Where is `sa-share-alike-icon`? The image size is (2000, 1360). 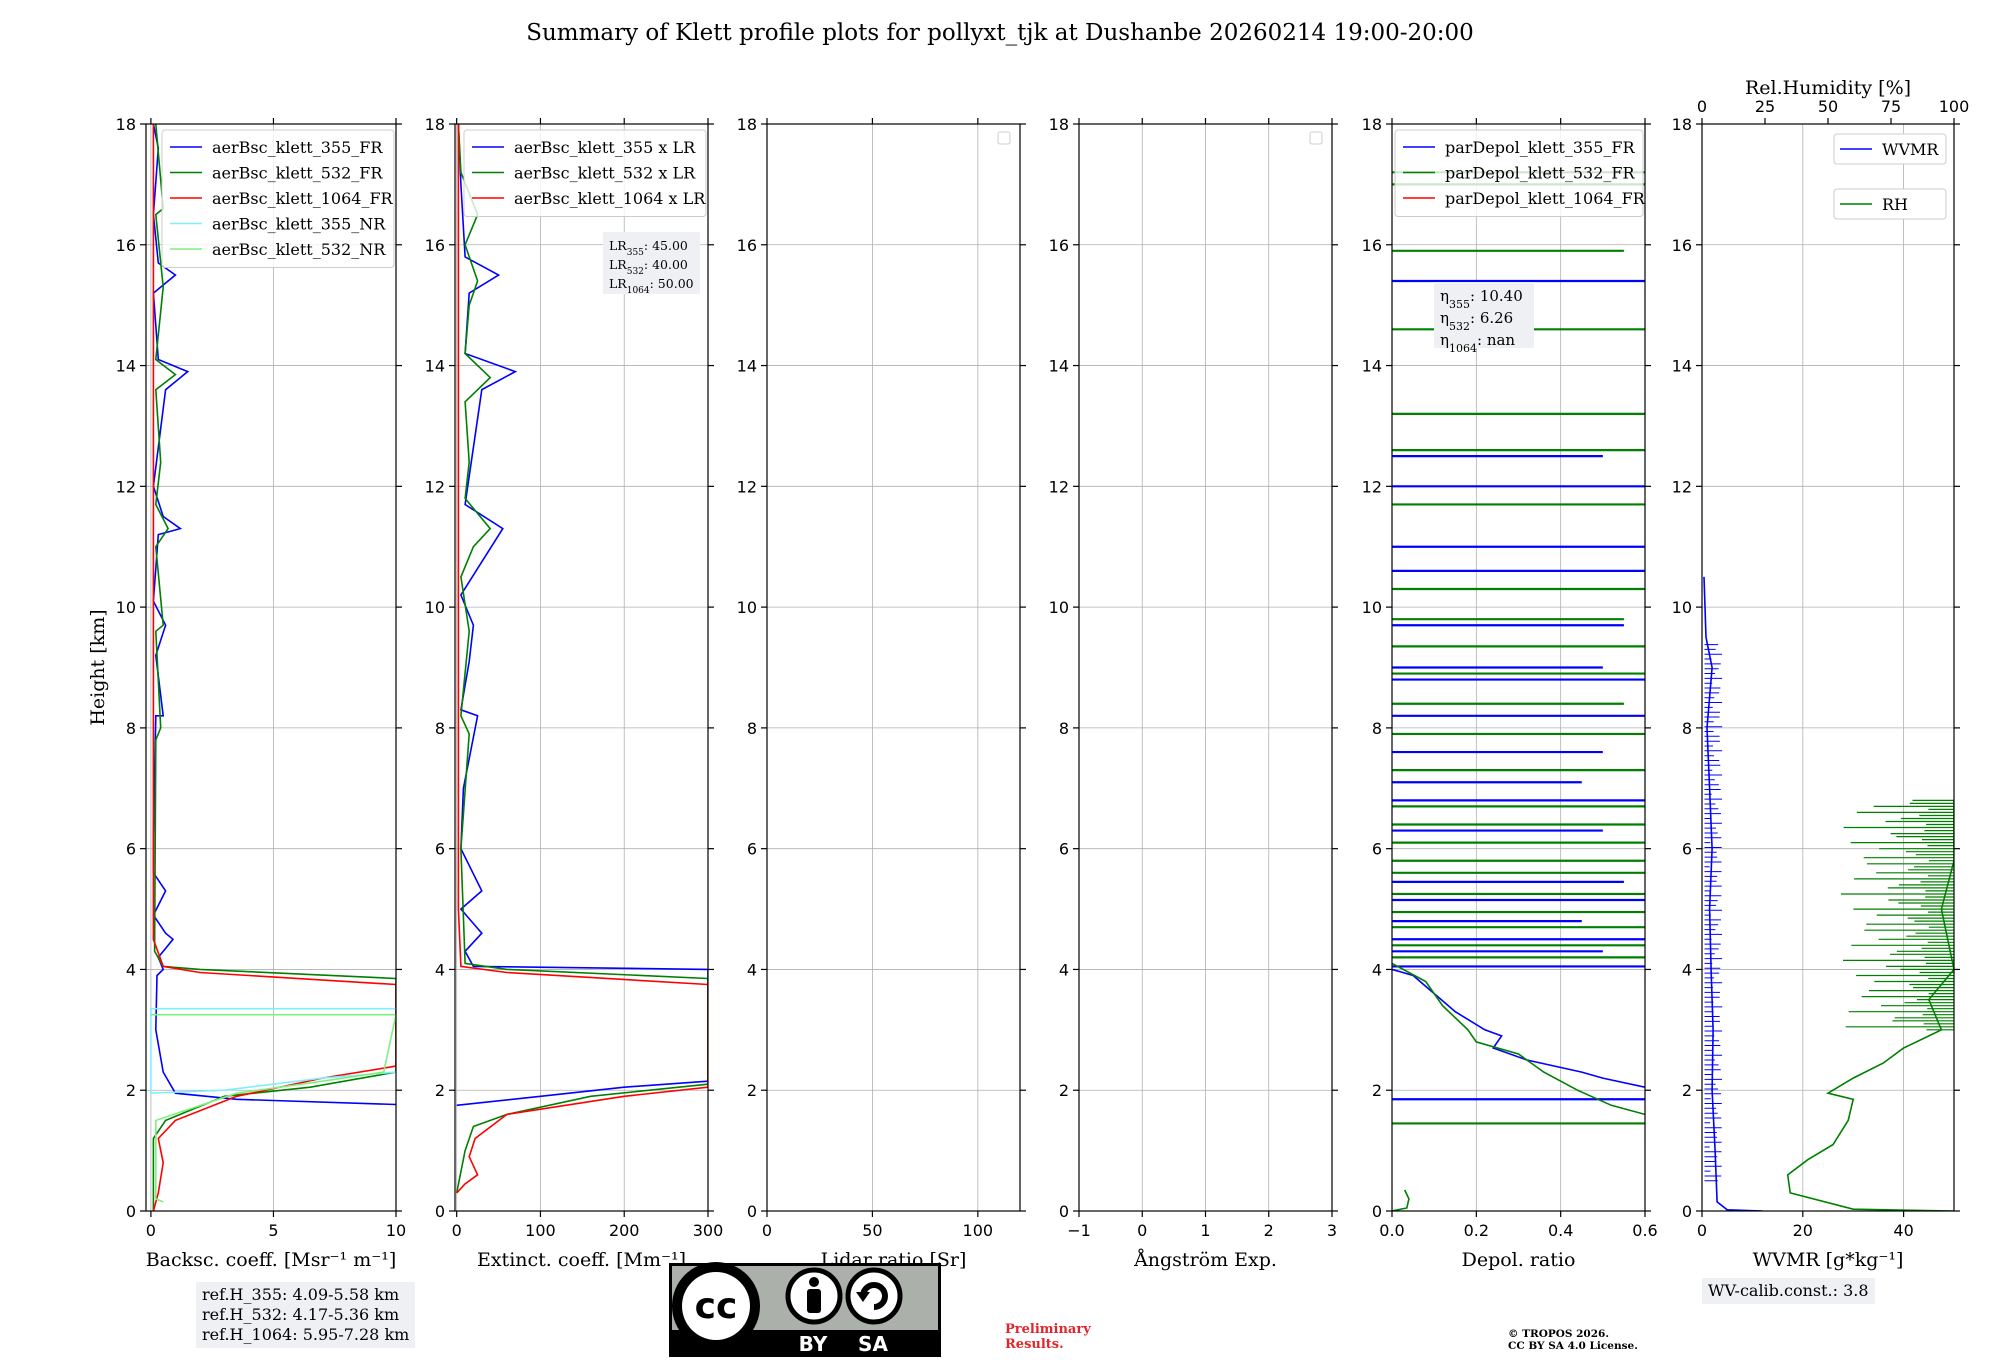 sa-share-alike-icon is located at coordinates (874, 1296).